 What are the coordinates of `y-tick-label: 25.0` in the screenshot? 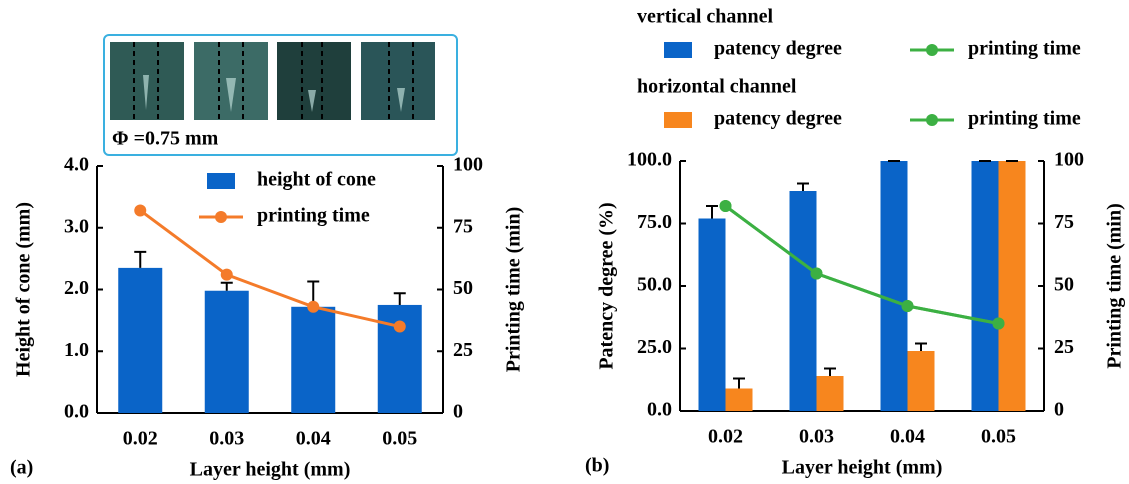 It's located at (654, 347).